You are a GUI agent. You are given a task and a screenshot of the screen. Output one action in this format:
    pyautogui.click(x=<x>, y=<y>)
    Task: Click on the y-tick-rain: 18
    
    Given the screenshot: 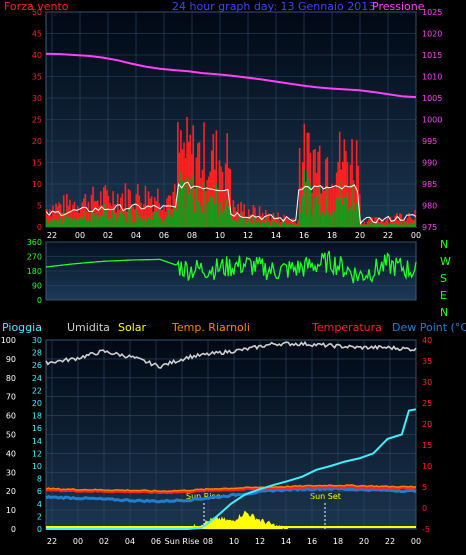 What is the action you would take?
    pyautogui.click(x=37, y=416)
    